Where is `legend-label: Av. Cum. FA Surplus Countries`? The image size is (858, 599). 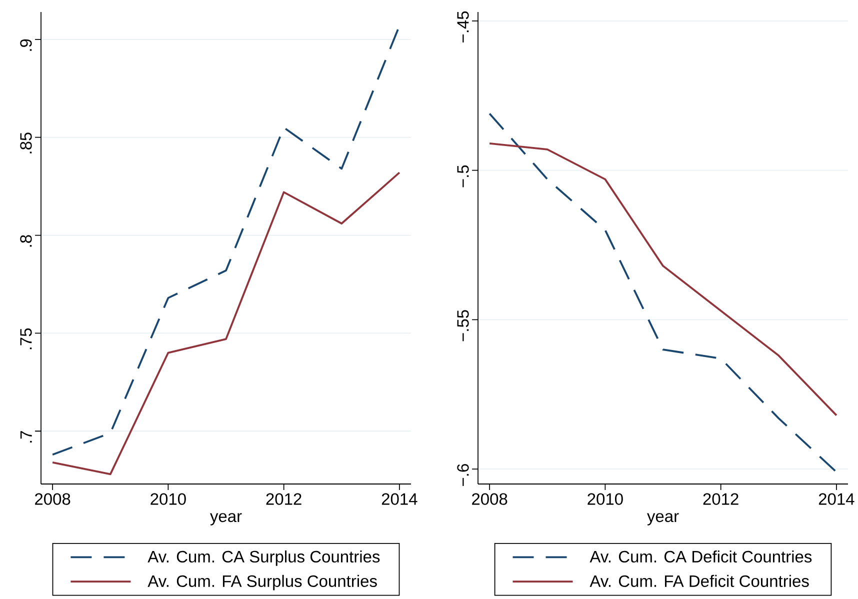
legend-label: Av. Cum. FA Surplus Countries is located at coordinates (262, 582).